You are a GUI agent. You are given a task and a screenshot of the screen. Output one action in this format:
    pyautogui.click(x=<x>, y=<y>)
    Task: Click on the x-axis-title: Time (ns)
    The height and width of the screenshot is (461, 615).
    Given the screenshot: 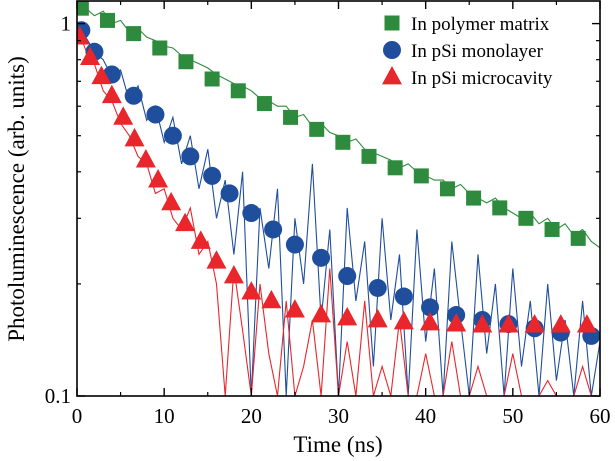 What is the action you would take?
    pyautogui.click(x=337, y=444)
    